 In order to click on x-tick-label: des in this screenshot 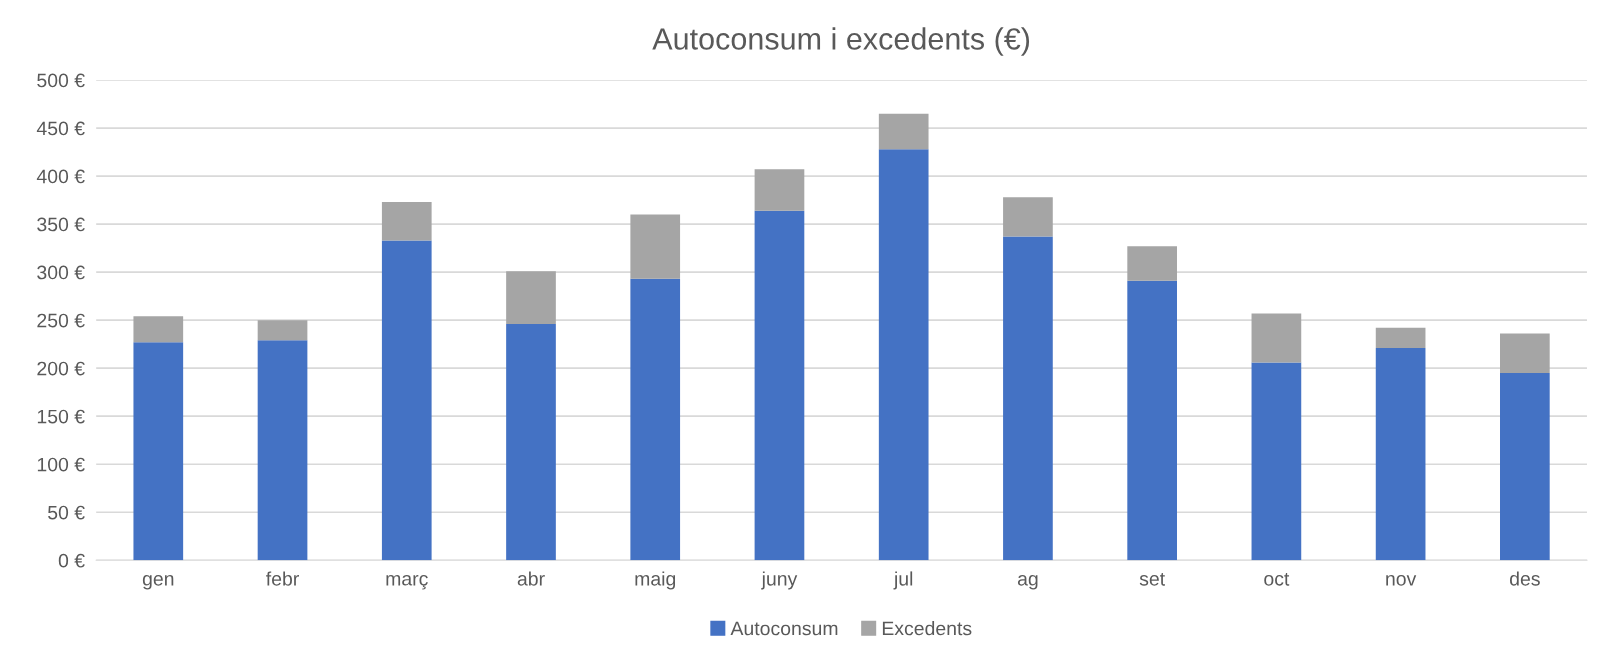, I will do `click(1525, 578)`.